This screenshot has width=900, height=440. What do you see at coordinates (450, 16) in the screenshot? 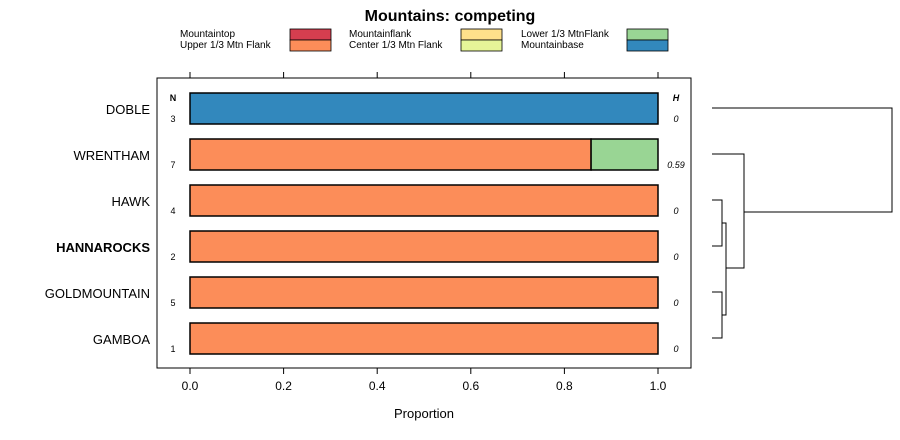
I see `chart-title: Mountains: competing` at bounding box center [450, 16].